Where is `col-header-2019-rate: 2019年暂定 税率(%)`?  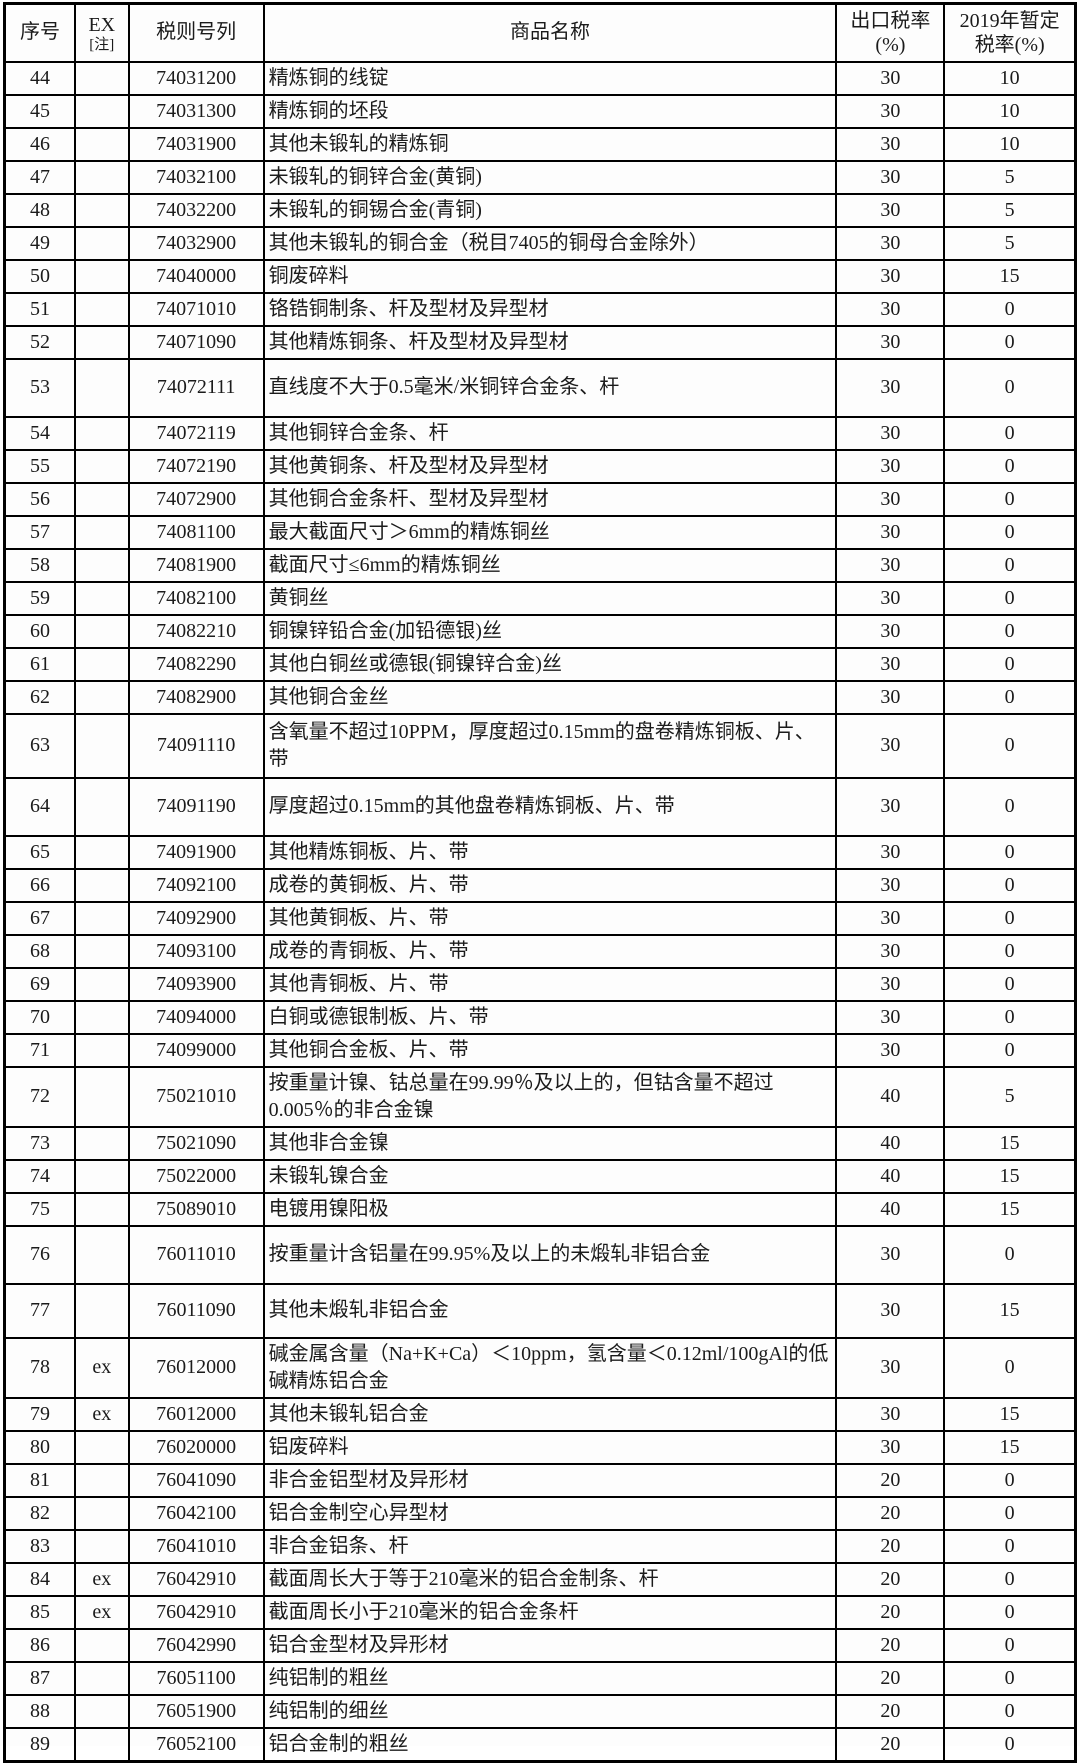 col-header-2019-rate: 2019年暂定 税率(%) is located at coordinates (1010, 32).